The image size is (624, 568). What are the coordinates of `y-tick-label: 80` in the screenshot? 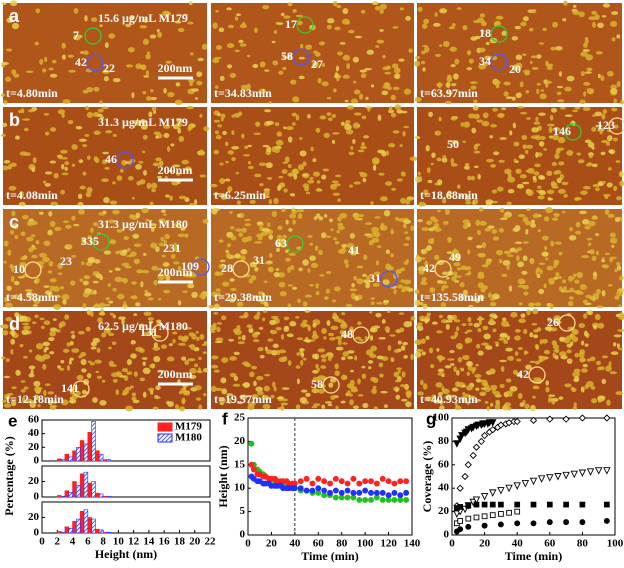 It's located at (444, 441).